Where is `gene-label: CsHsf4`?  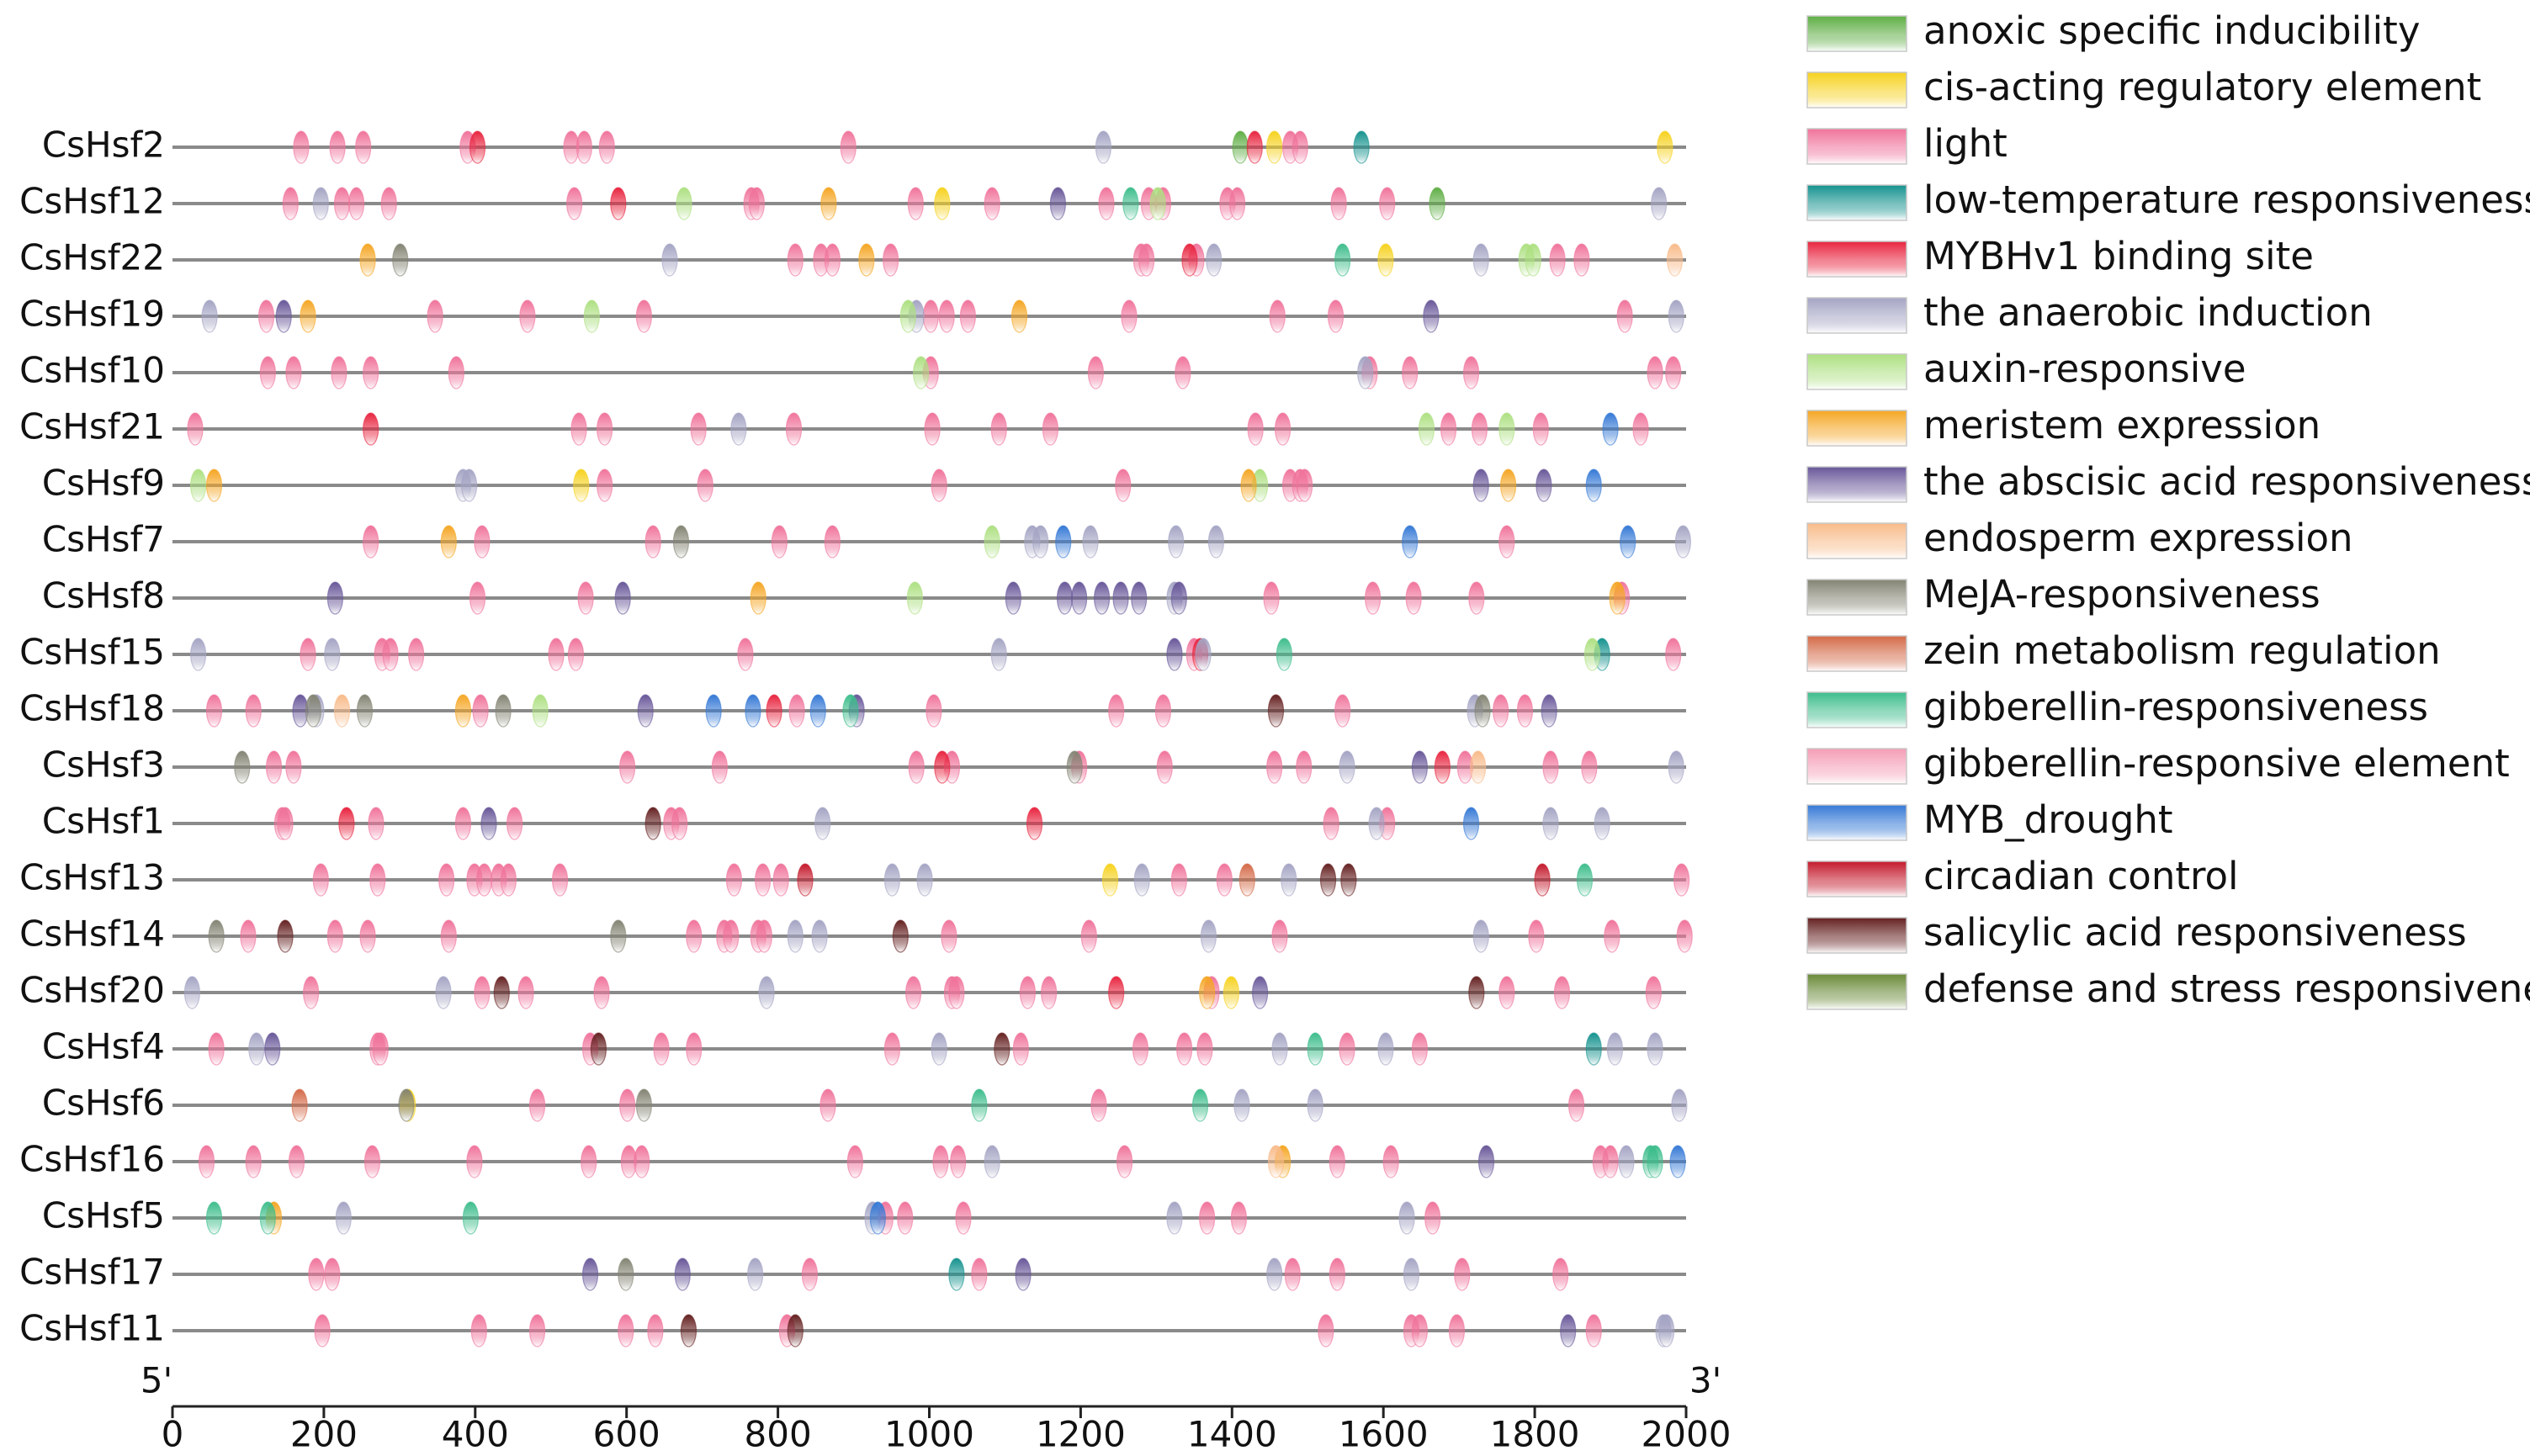 gene-label: CsHsf4 is located at coordinates (103, 1046).